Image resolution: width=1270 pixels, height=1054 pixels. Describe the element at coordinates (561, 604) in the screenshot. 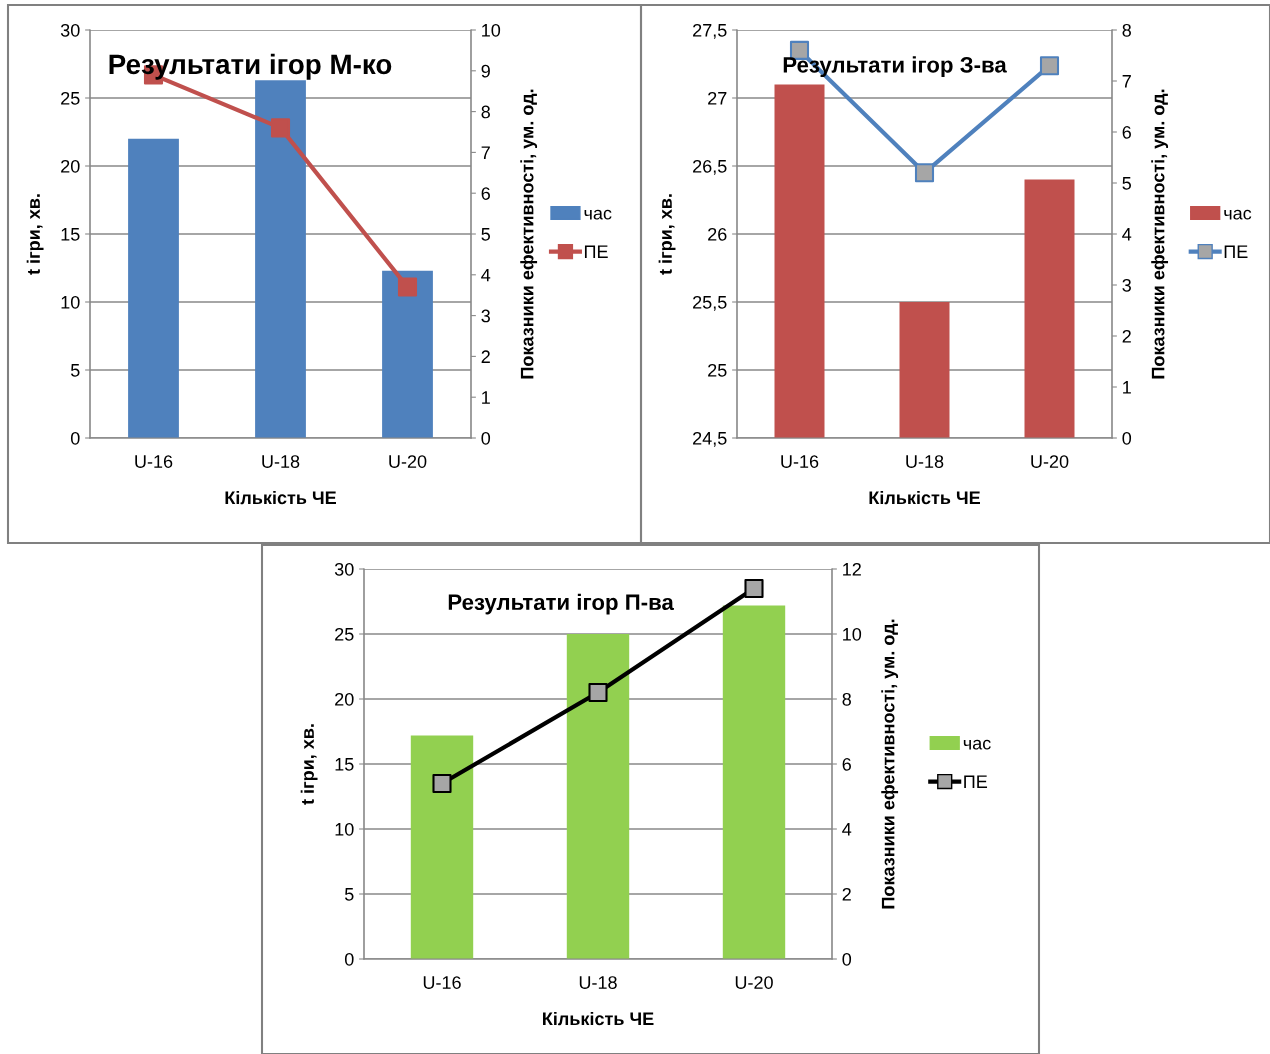

I see `text: Результати ігор П-ва` at that location.